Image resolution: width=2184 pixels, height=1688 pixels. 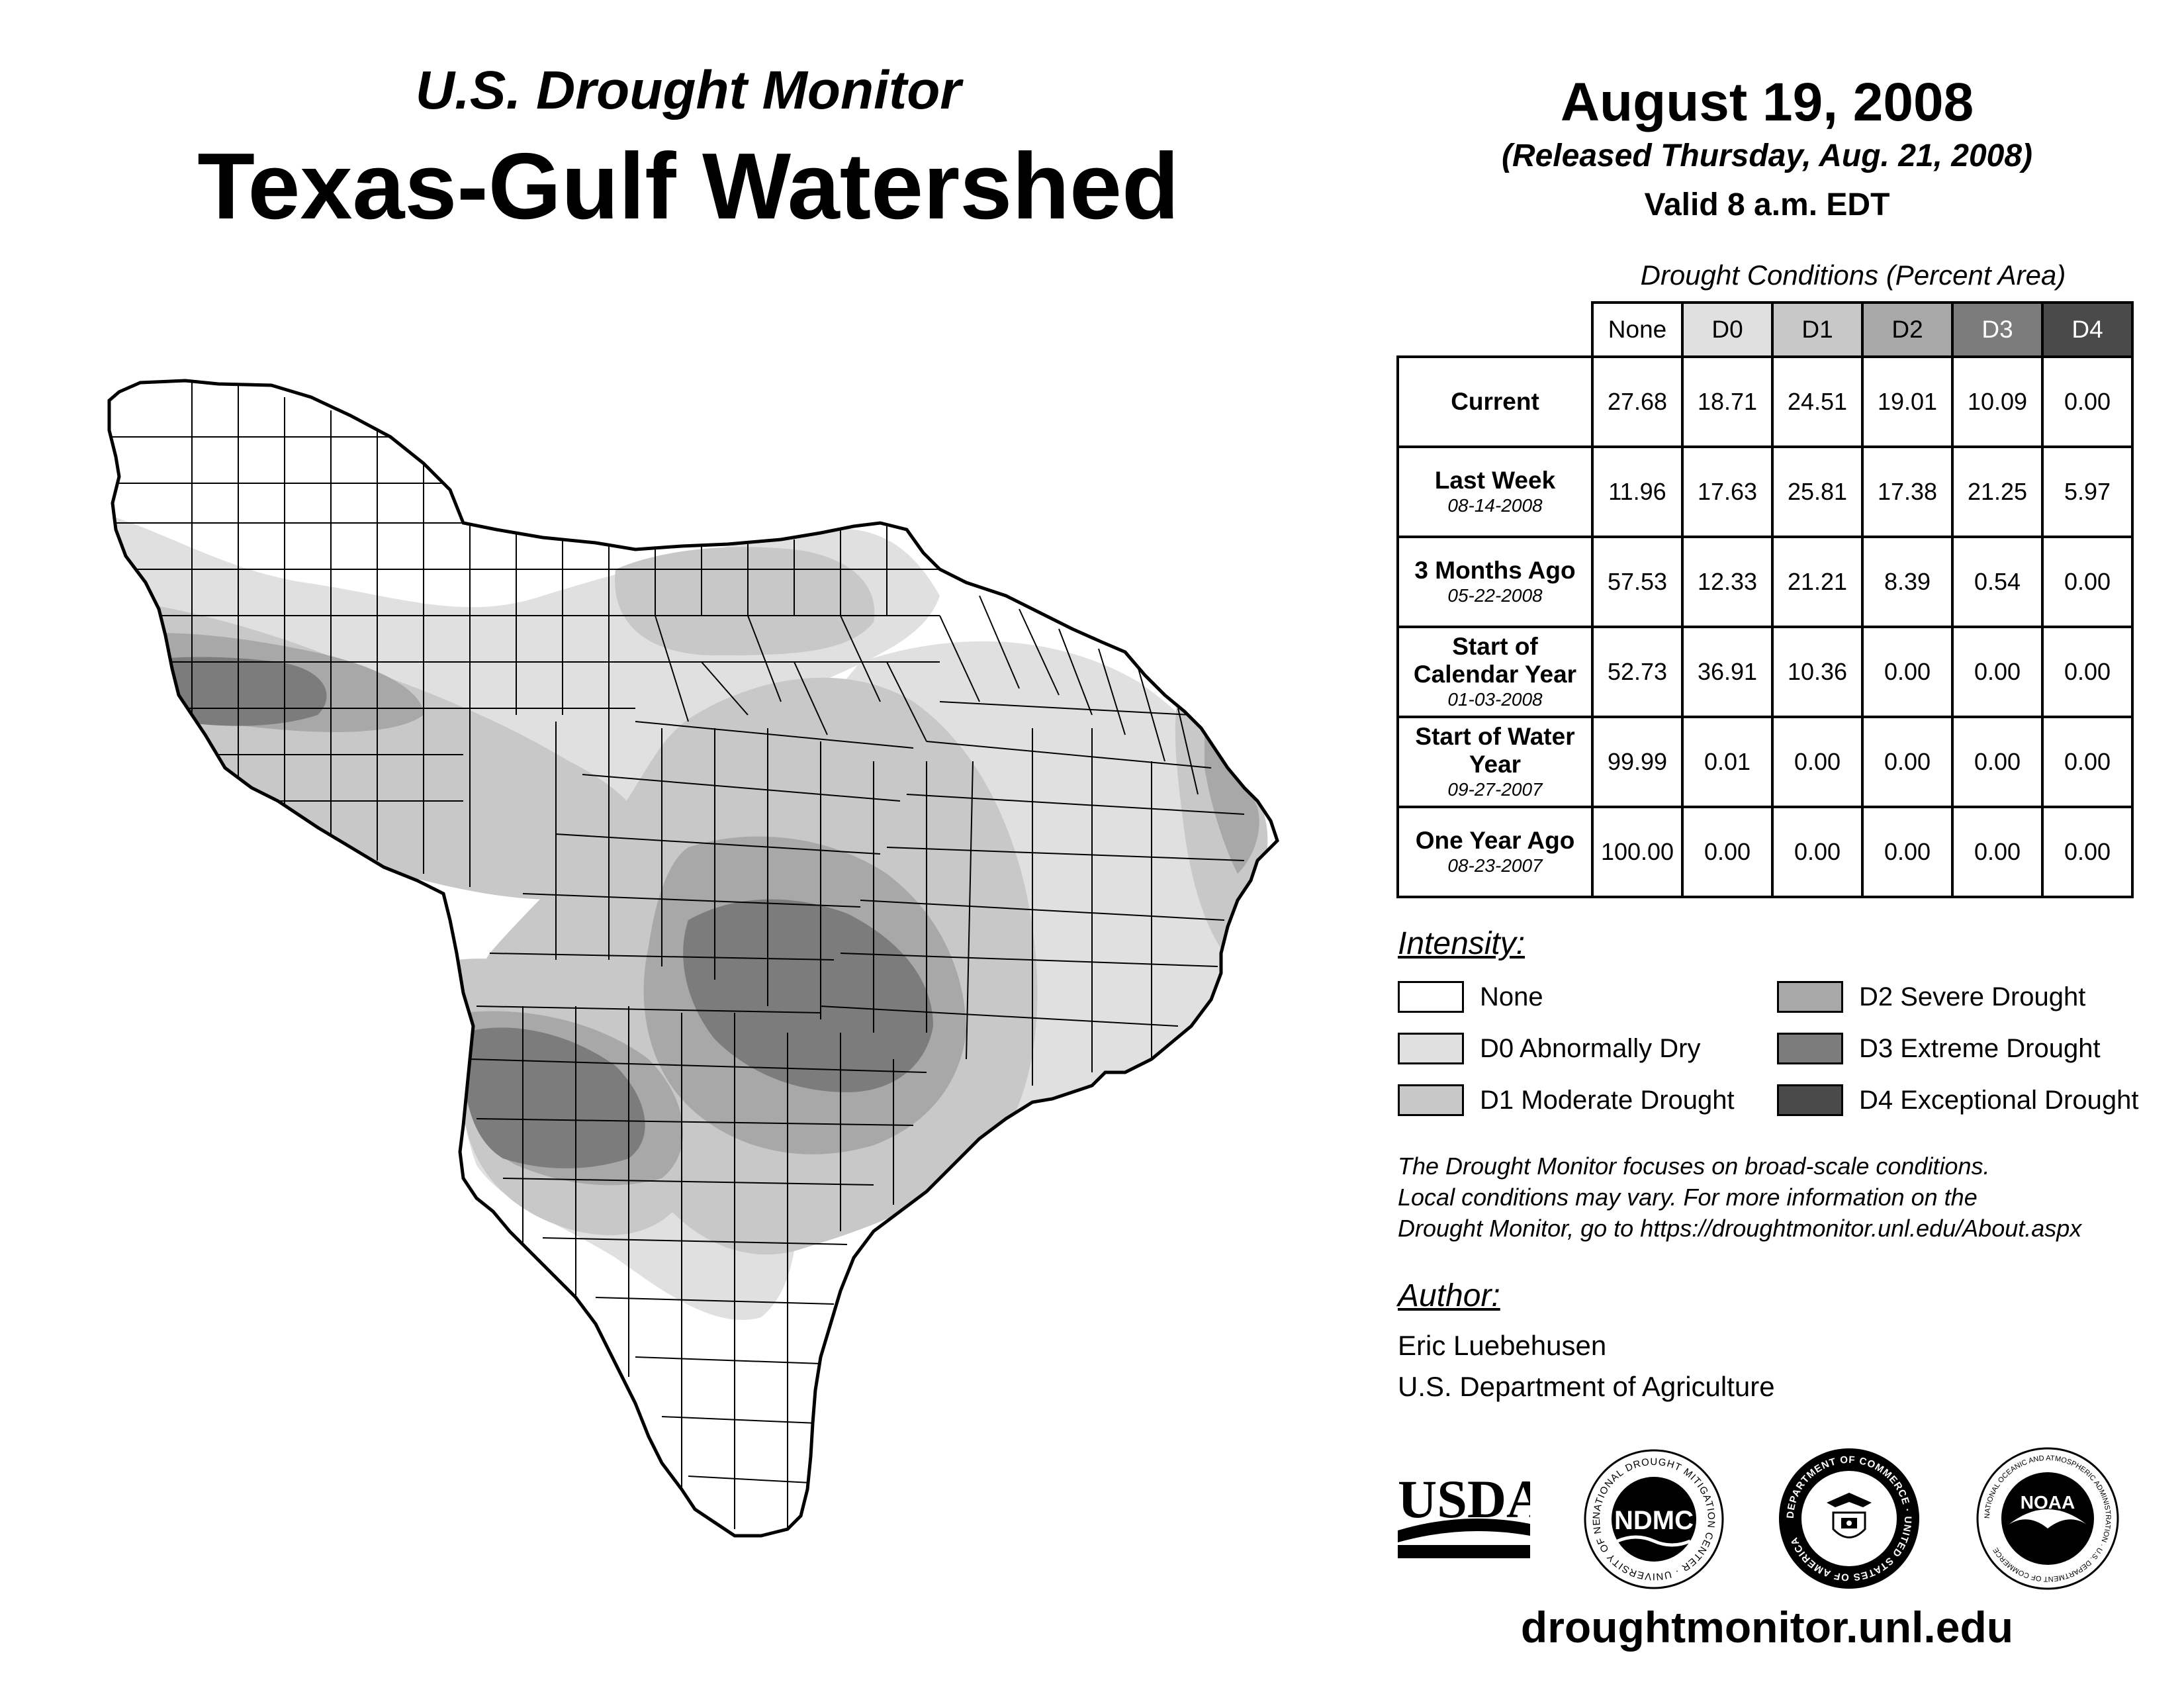 I want to click on row-label-start-of-water-year: Start of Water Year 09-27-2007, so click(x=1495, y=762).